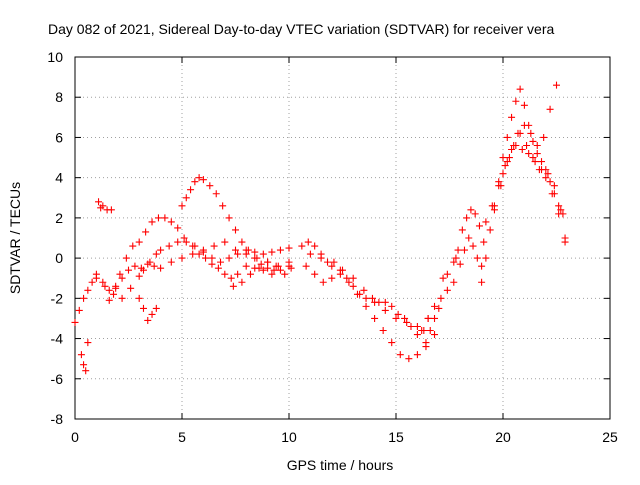 The width and height of the screenshot is (640, 485). Describe the element at coordinates (15, 238) in the screenshot. I see `y-axis-label: SDTVAR / TECUs` at that location.